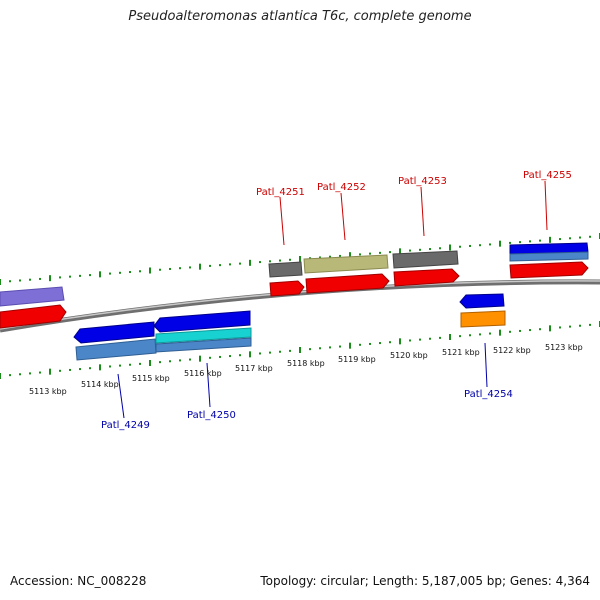 This screenshot has height=600, width=600. Describe the element at coordinates (347, 283) in the screenshot. I see `feature-patl-4252-red` at that location.